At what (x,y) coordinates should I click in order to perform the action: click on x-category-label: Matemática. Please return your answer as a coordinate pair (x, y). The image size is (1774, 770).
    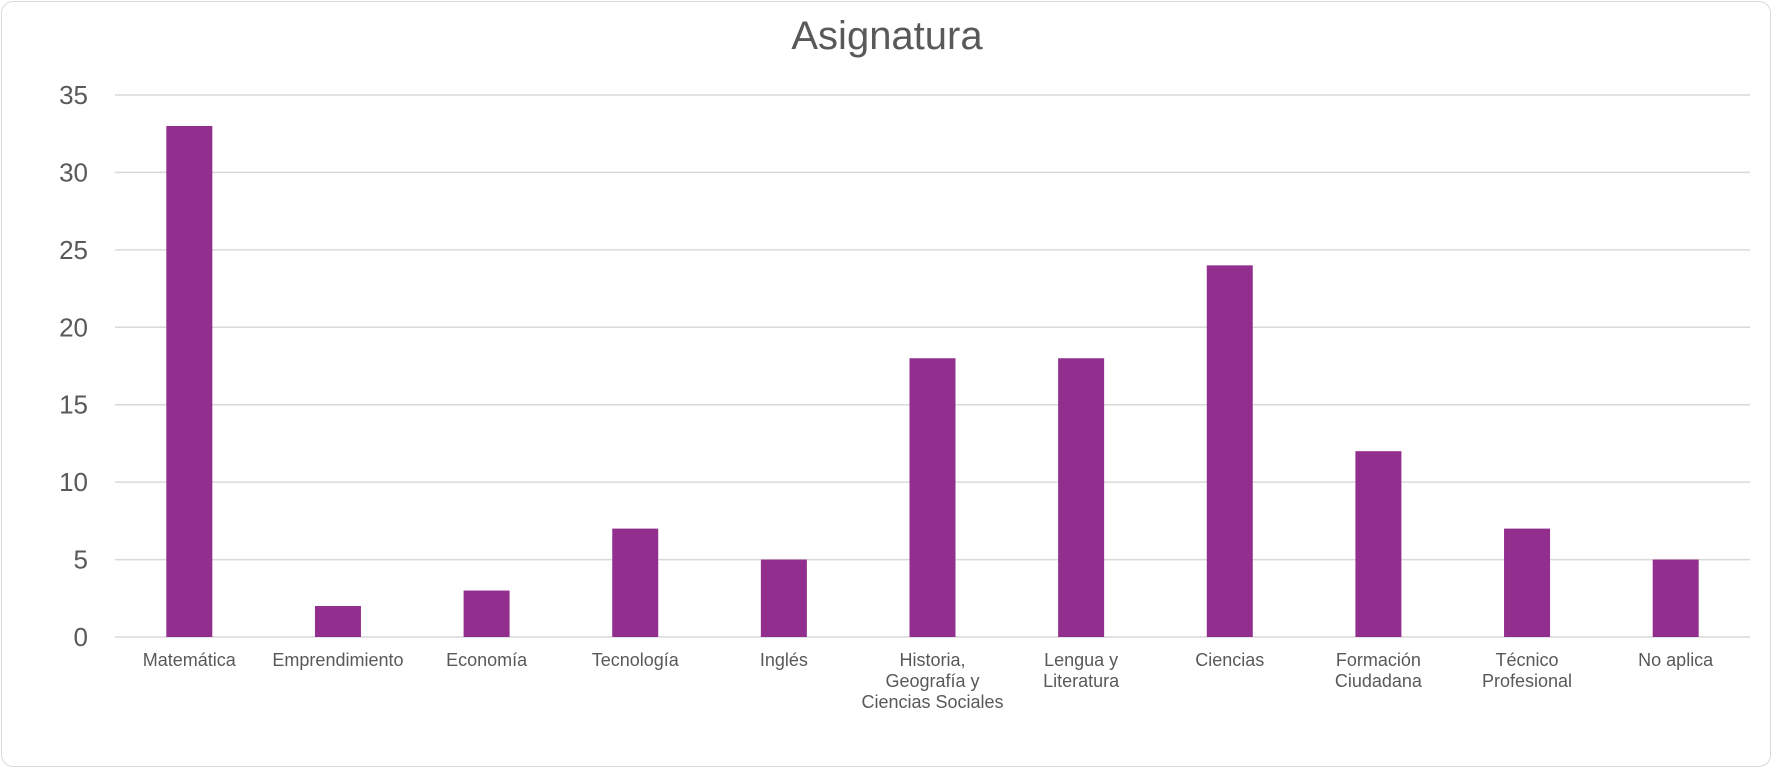
    Looking at the image, I should click on (190, 660).